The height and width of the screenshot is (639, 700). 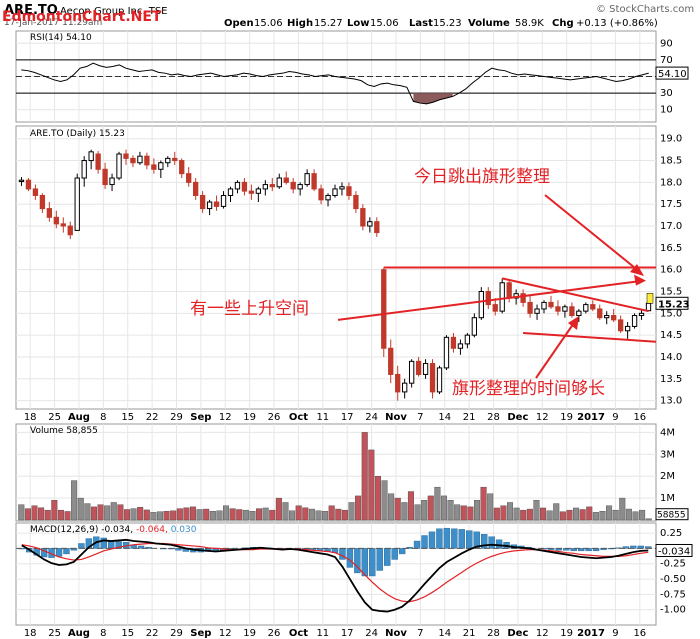 What do you see at coordinates (200, 417) in the screenshot?
I see `x-tick-label: Sep` at bounding box center [200, 417].